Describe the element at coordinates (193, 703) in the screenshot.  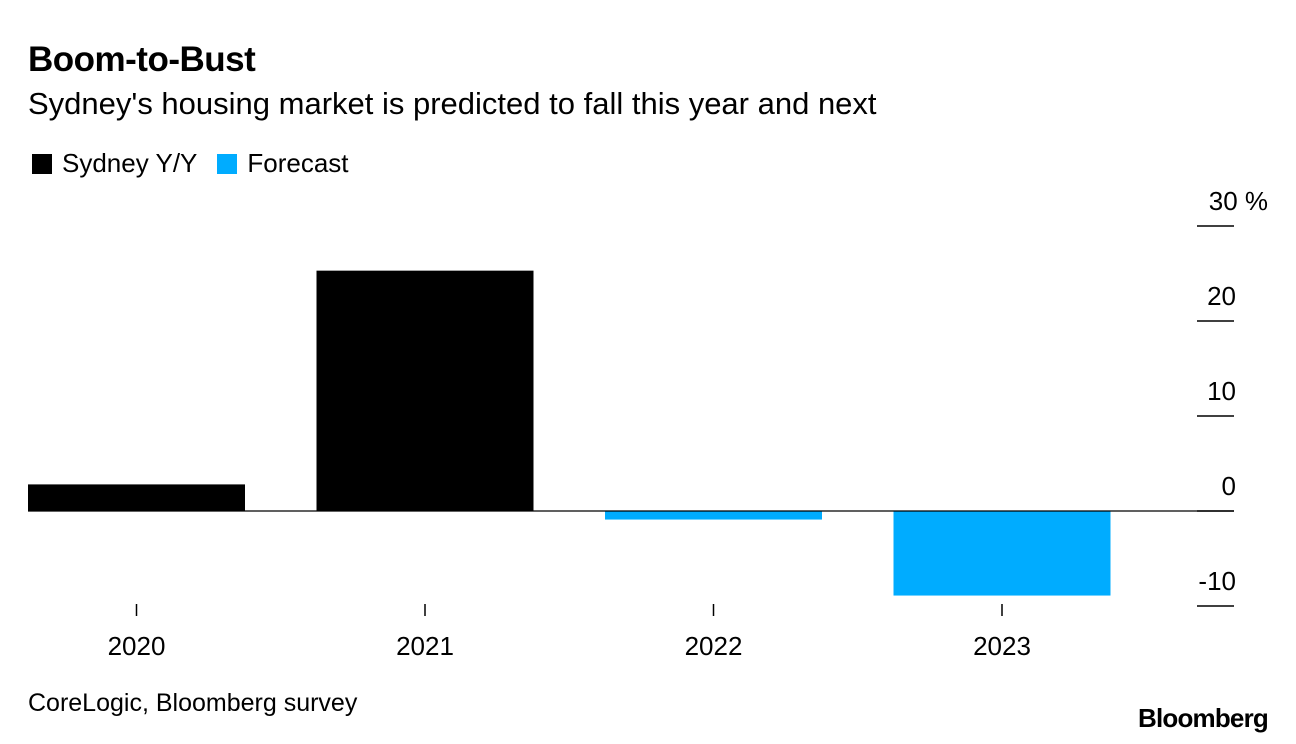
I see `source-note: CoreLogic, Bloomberg survey` at that location.